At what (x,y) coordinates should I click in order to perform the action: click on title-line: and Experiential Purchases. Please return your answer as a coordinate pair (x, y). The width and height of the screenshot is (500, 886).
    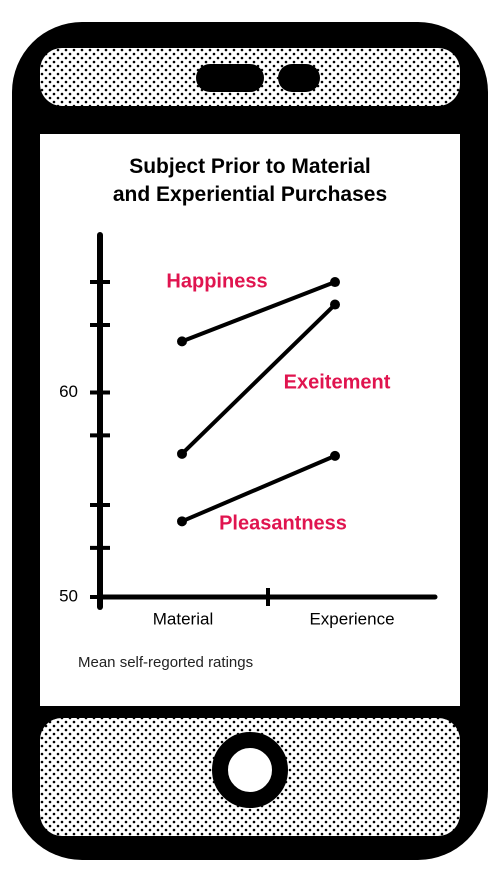
    Looking at the image, I should click on (250, 194).